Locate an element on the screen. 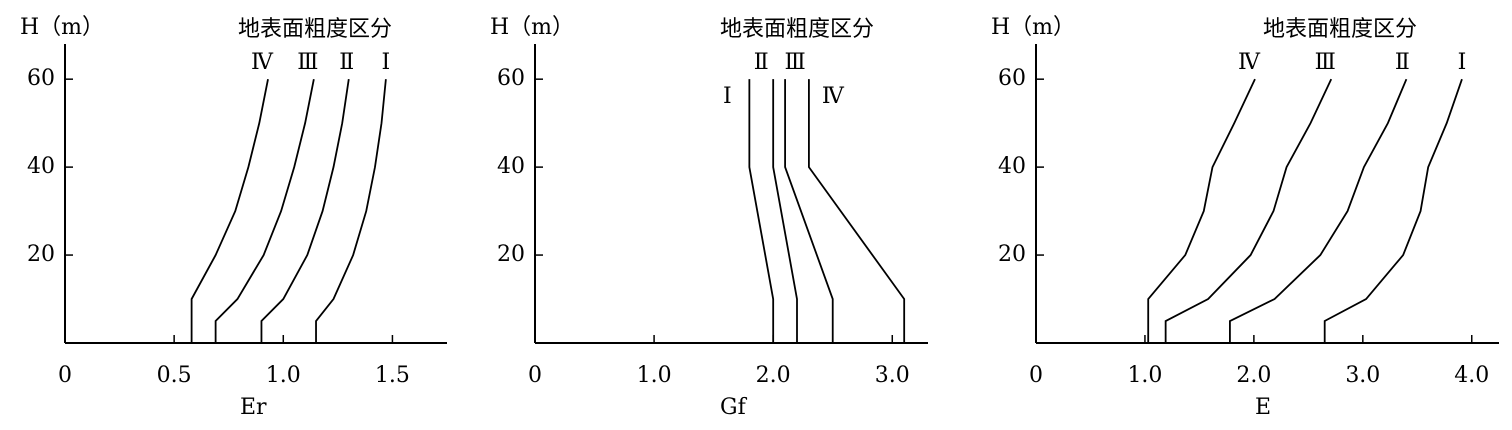 Image resolution: width=1512 pixels, height=430 pixels. x-axis-label: E is located at coordinates (1263, 407).